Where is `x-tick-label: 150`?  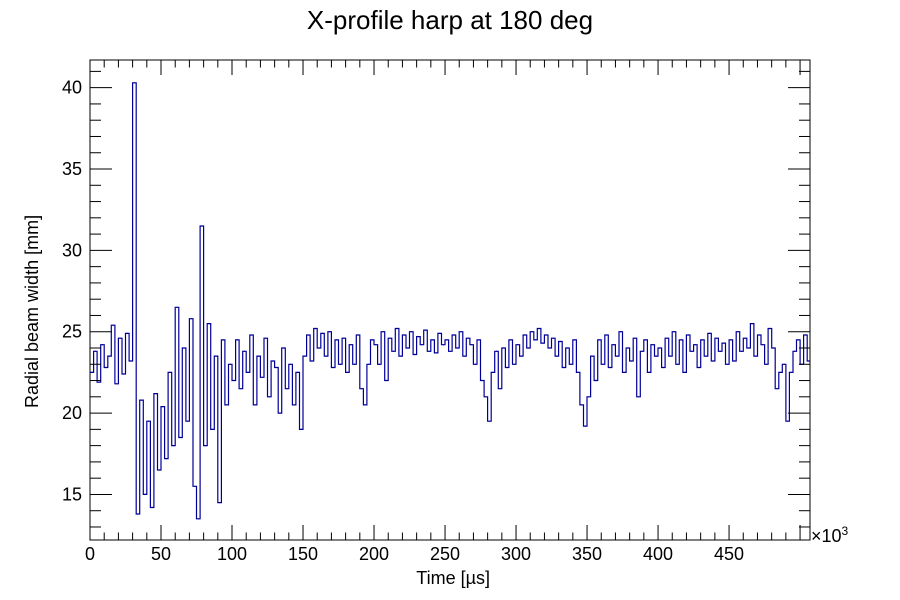
x-tick-label: 150 is located at coordinates (303, 554).